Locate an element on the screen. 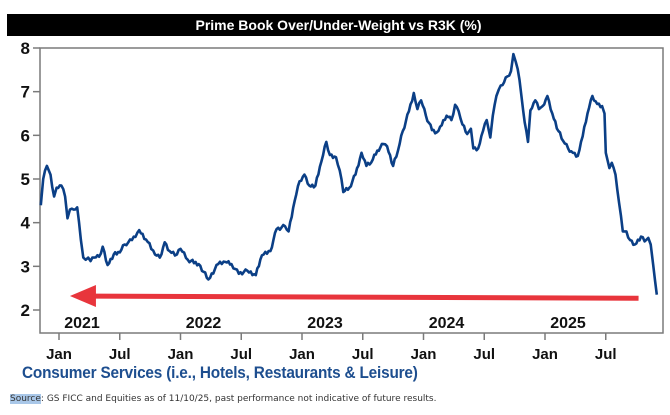  y-tick-label: 3 is located at coordinates (25, 266).